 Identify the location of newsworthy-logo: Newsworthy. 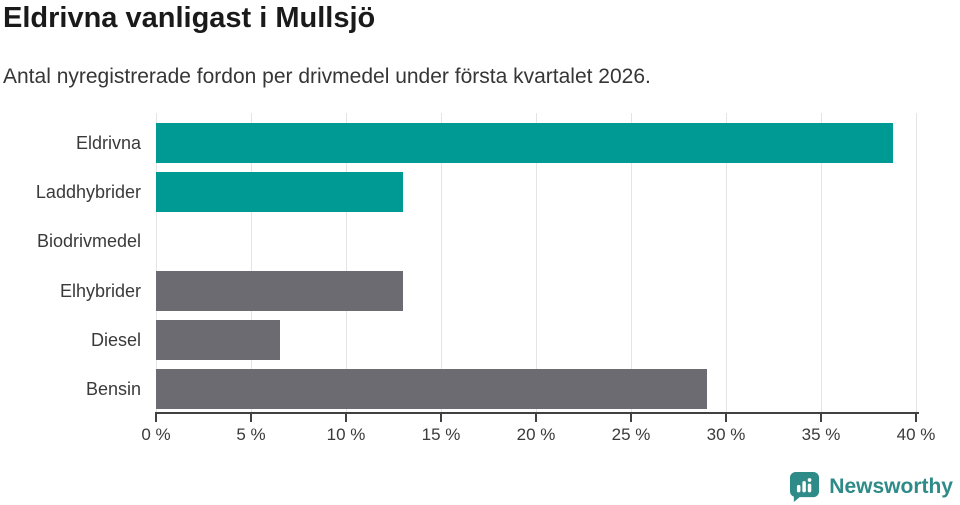
(871, 486).